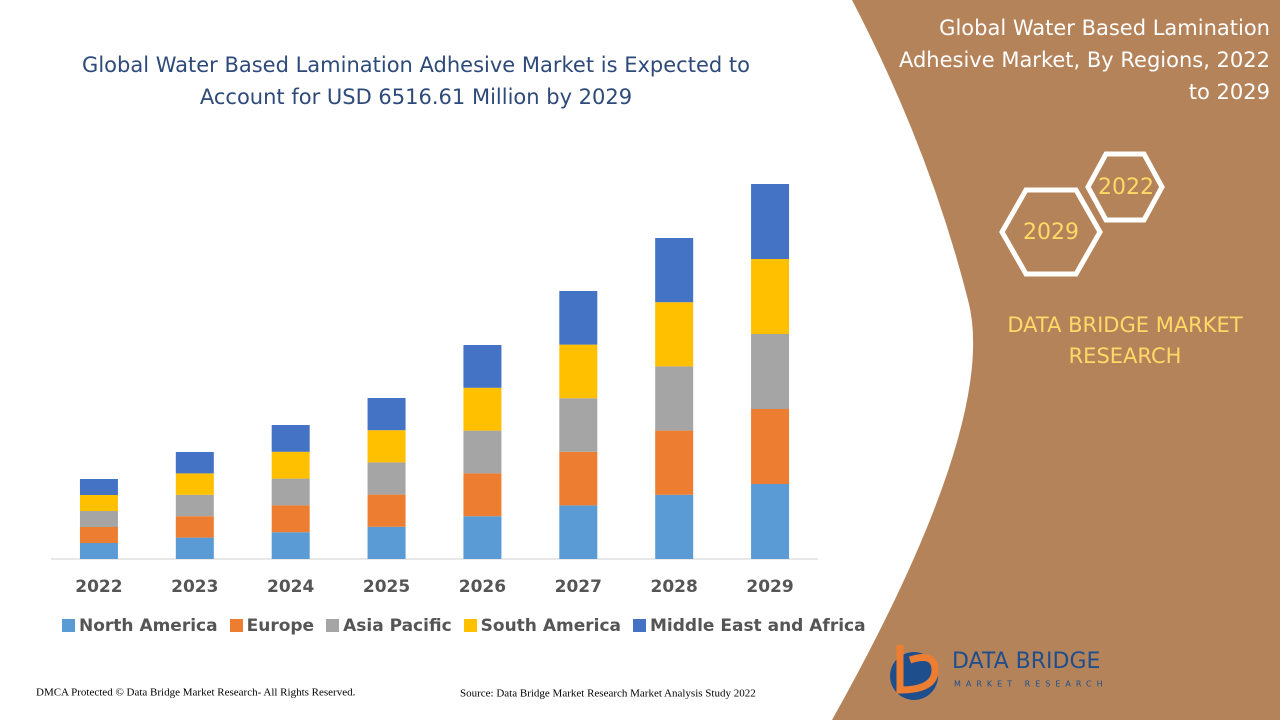 The width and height of the screenshot is (1280, 720). I want to click on x-tick-label: 2024, so click(290, 587).